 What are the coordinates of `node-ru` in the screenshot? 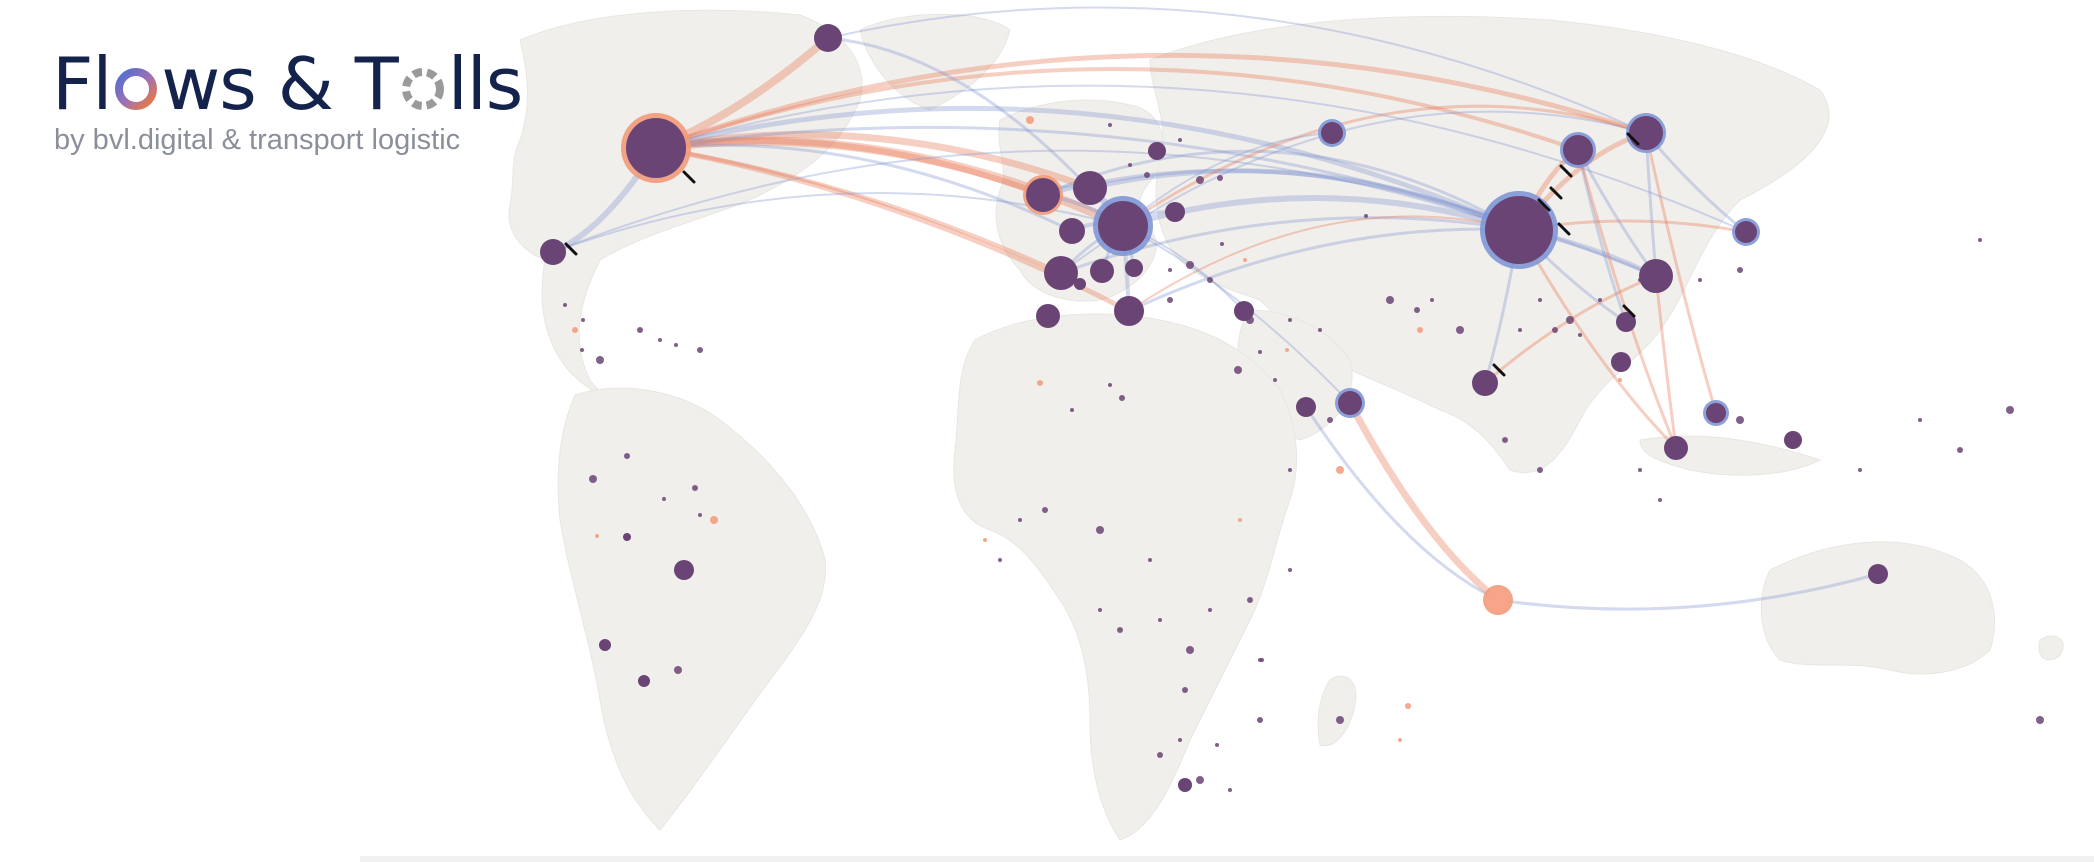 It's located at (1332, 133).